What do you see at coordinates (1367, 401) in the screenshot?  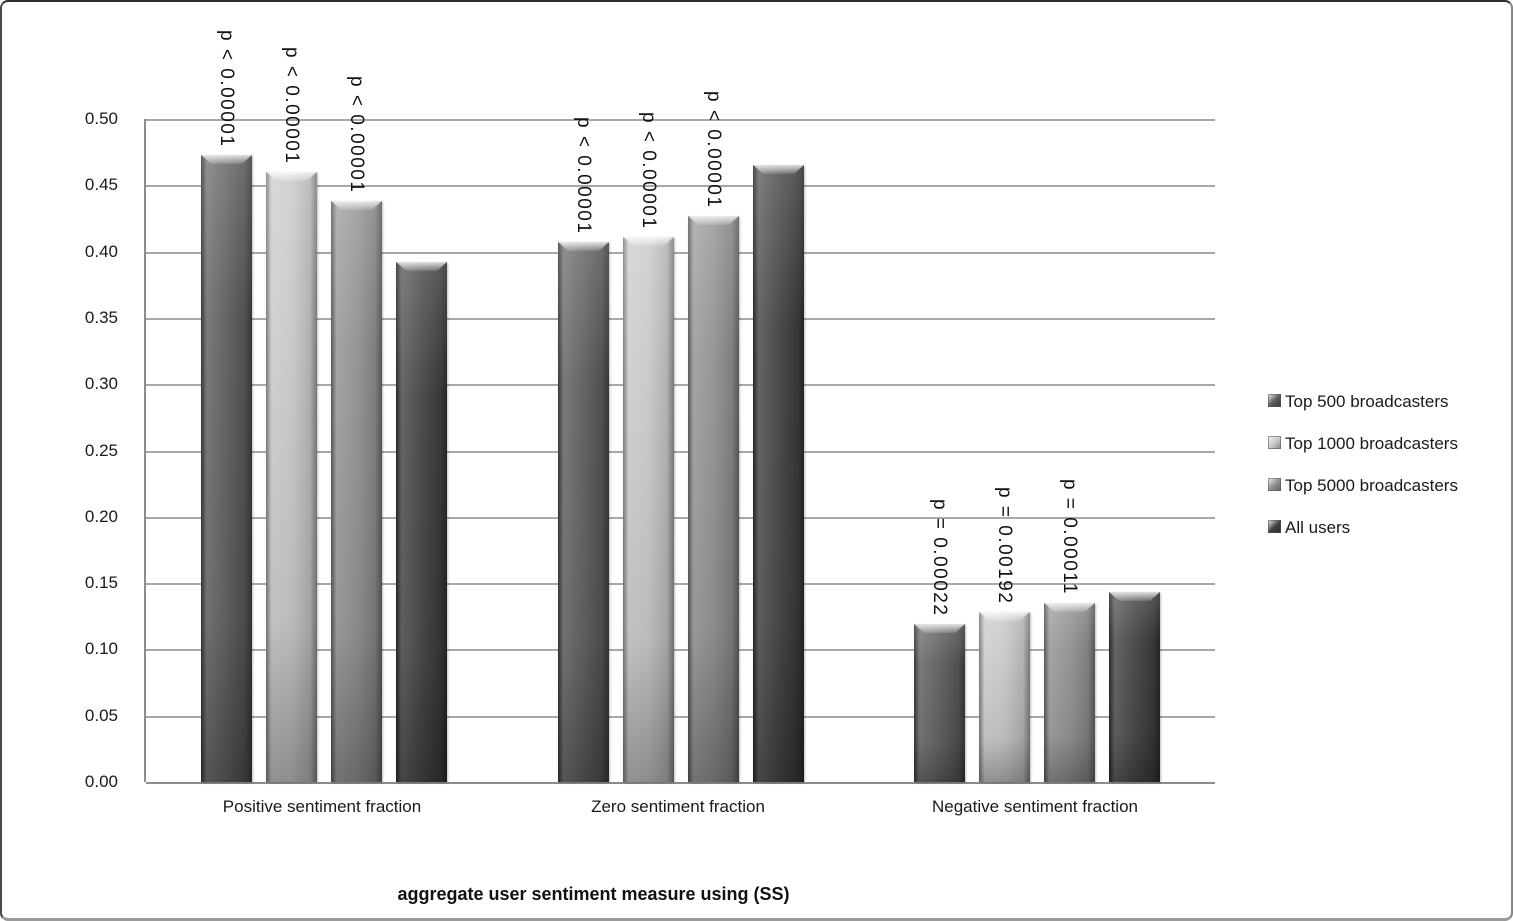 I see `legend-label: Top 500 broadcasters` at bounding box center [1367, 401].